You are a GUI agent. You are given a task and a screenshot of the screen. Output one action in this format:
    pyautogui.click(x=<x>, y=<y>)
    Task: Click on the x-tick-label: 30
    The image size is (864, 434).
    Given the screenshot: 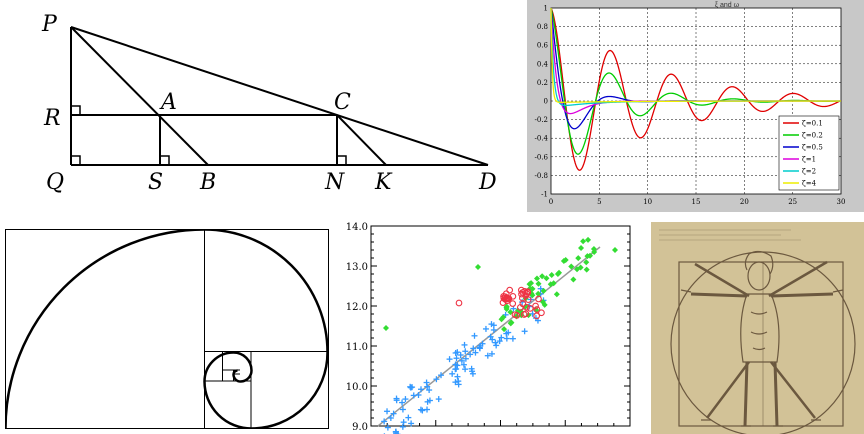 What is the action you would take?
    pyautogui.click(x=841, y=202)
    